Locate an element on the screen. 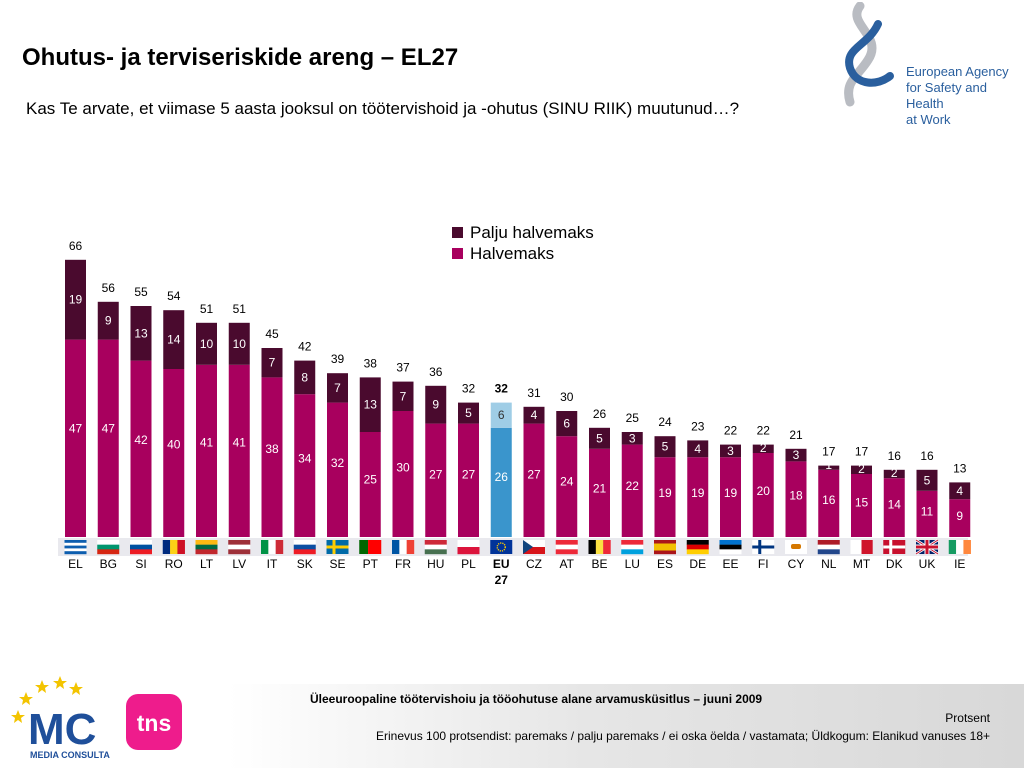 This screenshot has height=768, width=1024. category-label-se-8: SE is located at coordinates (337, 564).